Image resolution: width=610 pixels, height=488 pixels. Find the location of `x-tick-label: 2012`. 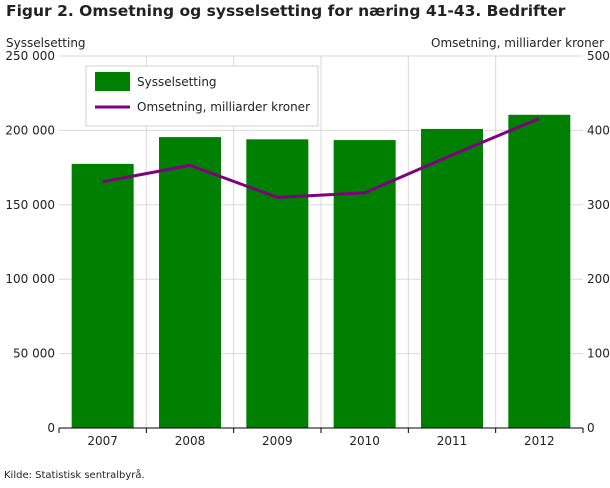

x-tick-label: 2012 is located at coordinates (539, 441).